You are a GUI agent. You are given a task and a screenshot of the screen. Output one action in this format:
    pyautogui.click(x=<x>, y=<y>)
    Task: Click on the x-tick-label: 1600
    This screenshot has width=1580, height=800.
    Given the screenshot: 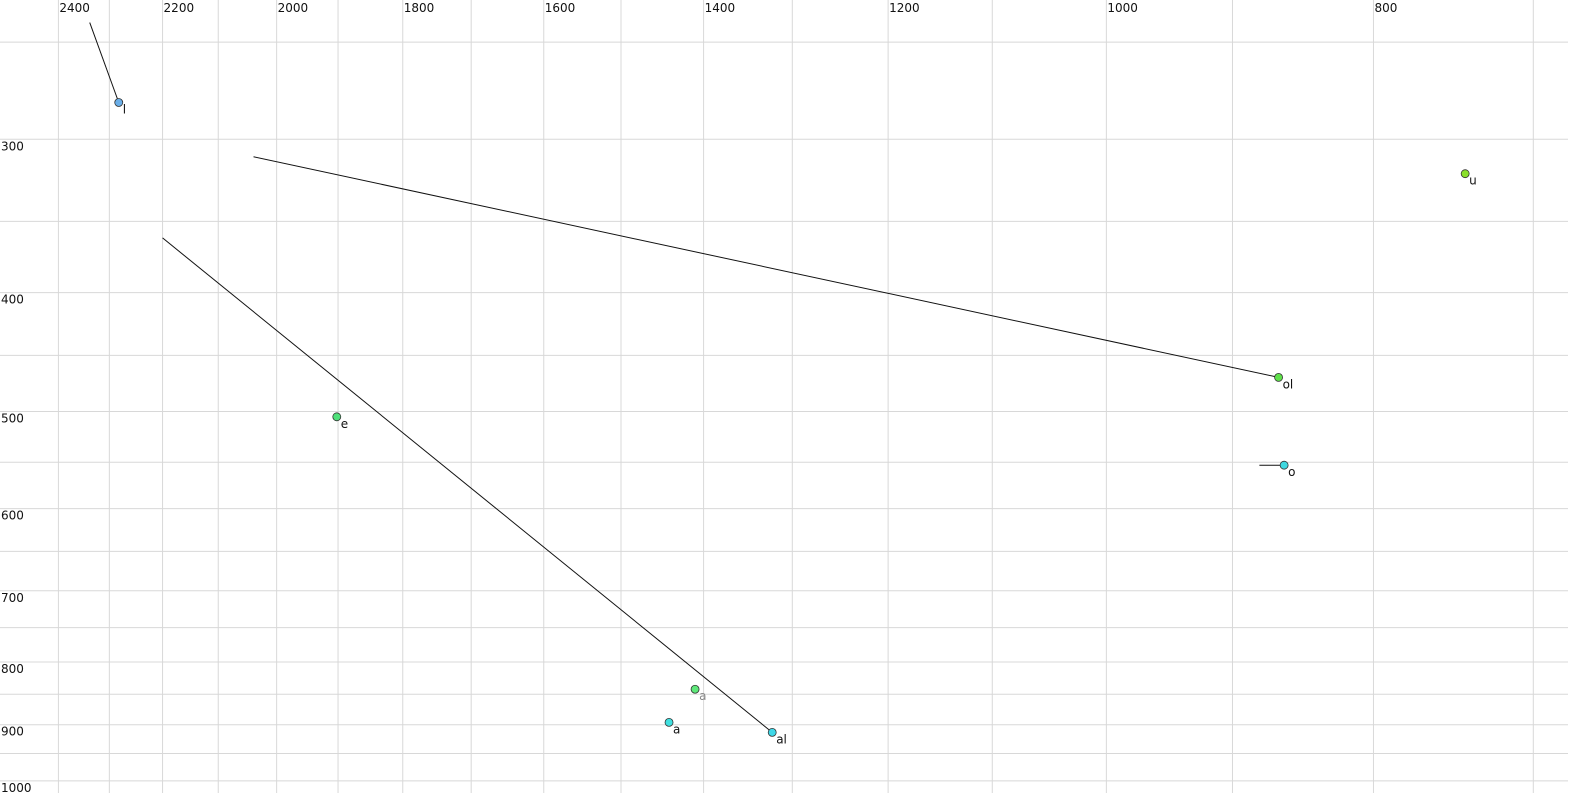 What is the action you would take?
    pyautogui.click(x=560, y=8)
    